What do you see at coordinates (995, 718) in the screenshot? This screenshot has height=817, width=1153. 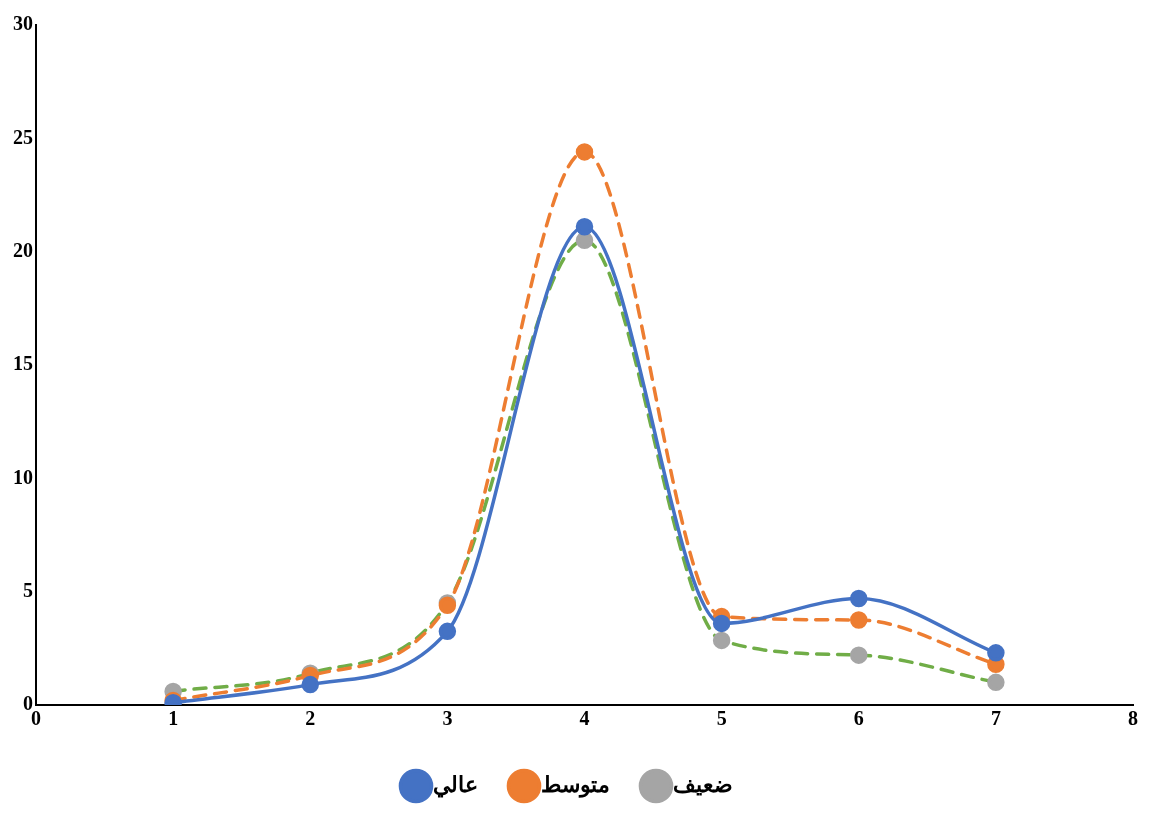 I see `x-tick-label: 7` at bounding box center [995, 718].